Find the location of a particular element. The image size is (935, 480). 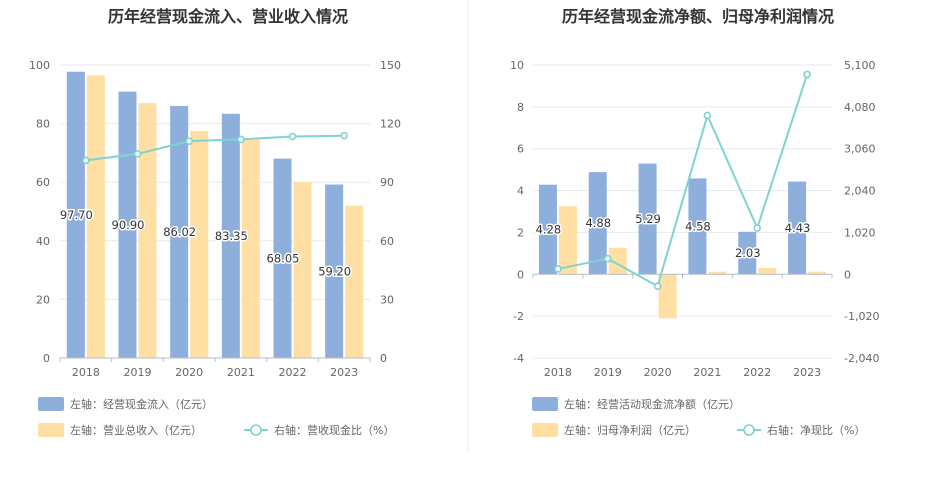

right-axis-tick-label: 30 is located at coordinates (387, 299).